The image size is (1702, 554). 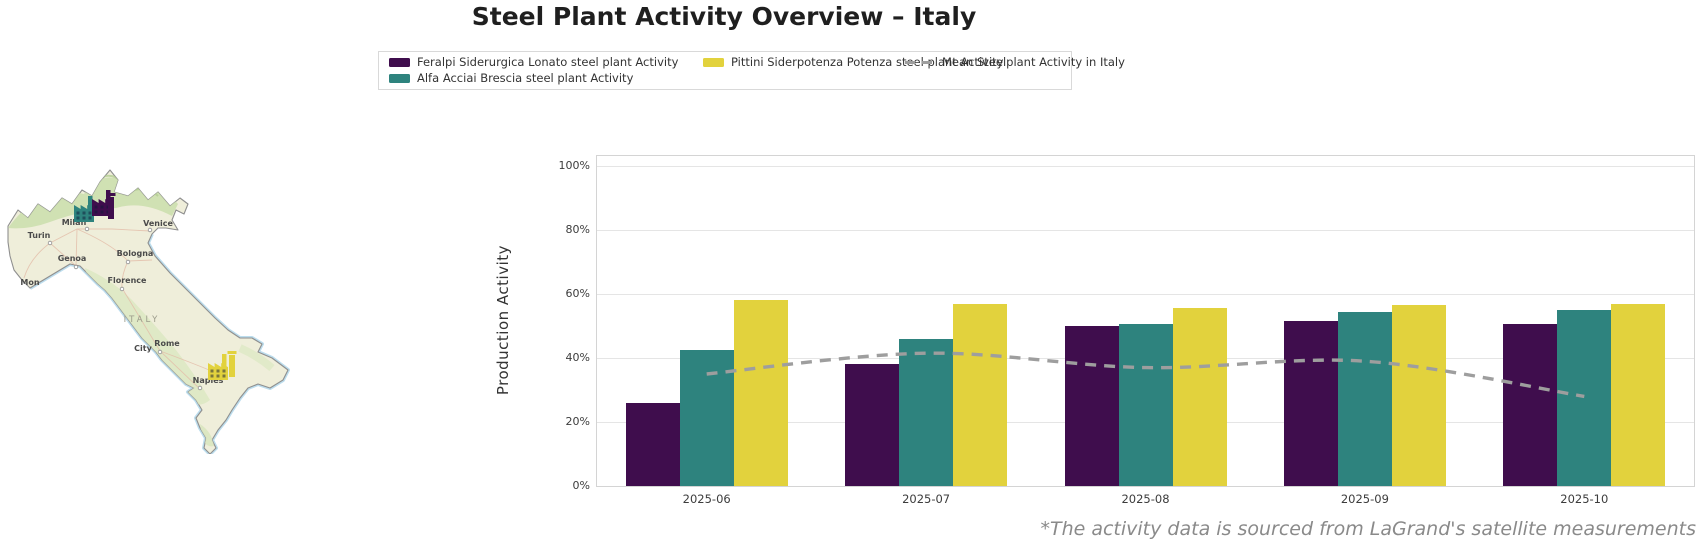 What do you see at coordinates (72, 258) in the screenshot?
I see `city-label: Genoa` at bounding box center [72, 258].